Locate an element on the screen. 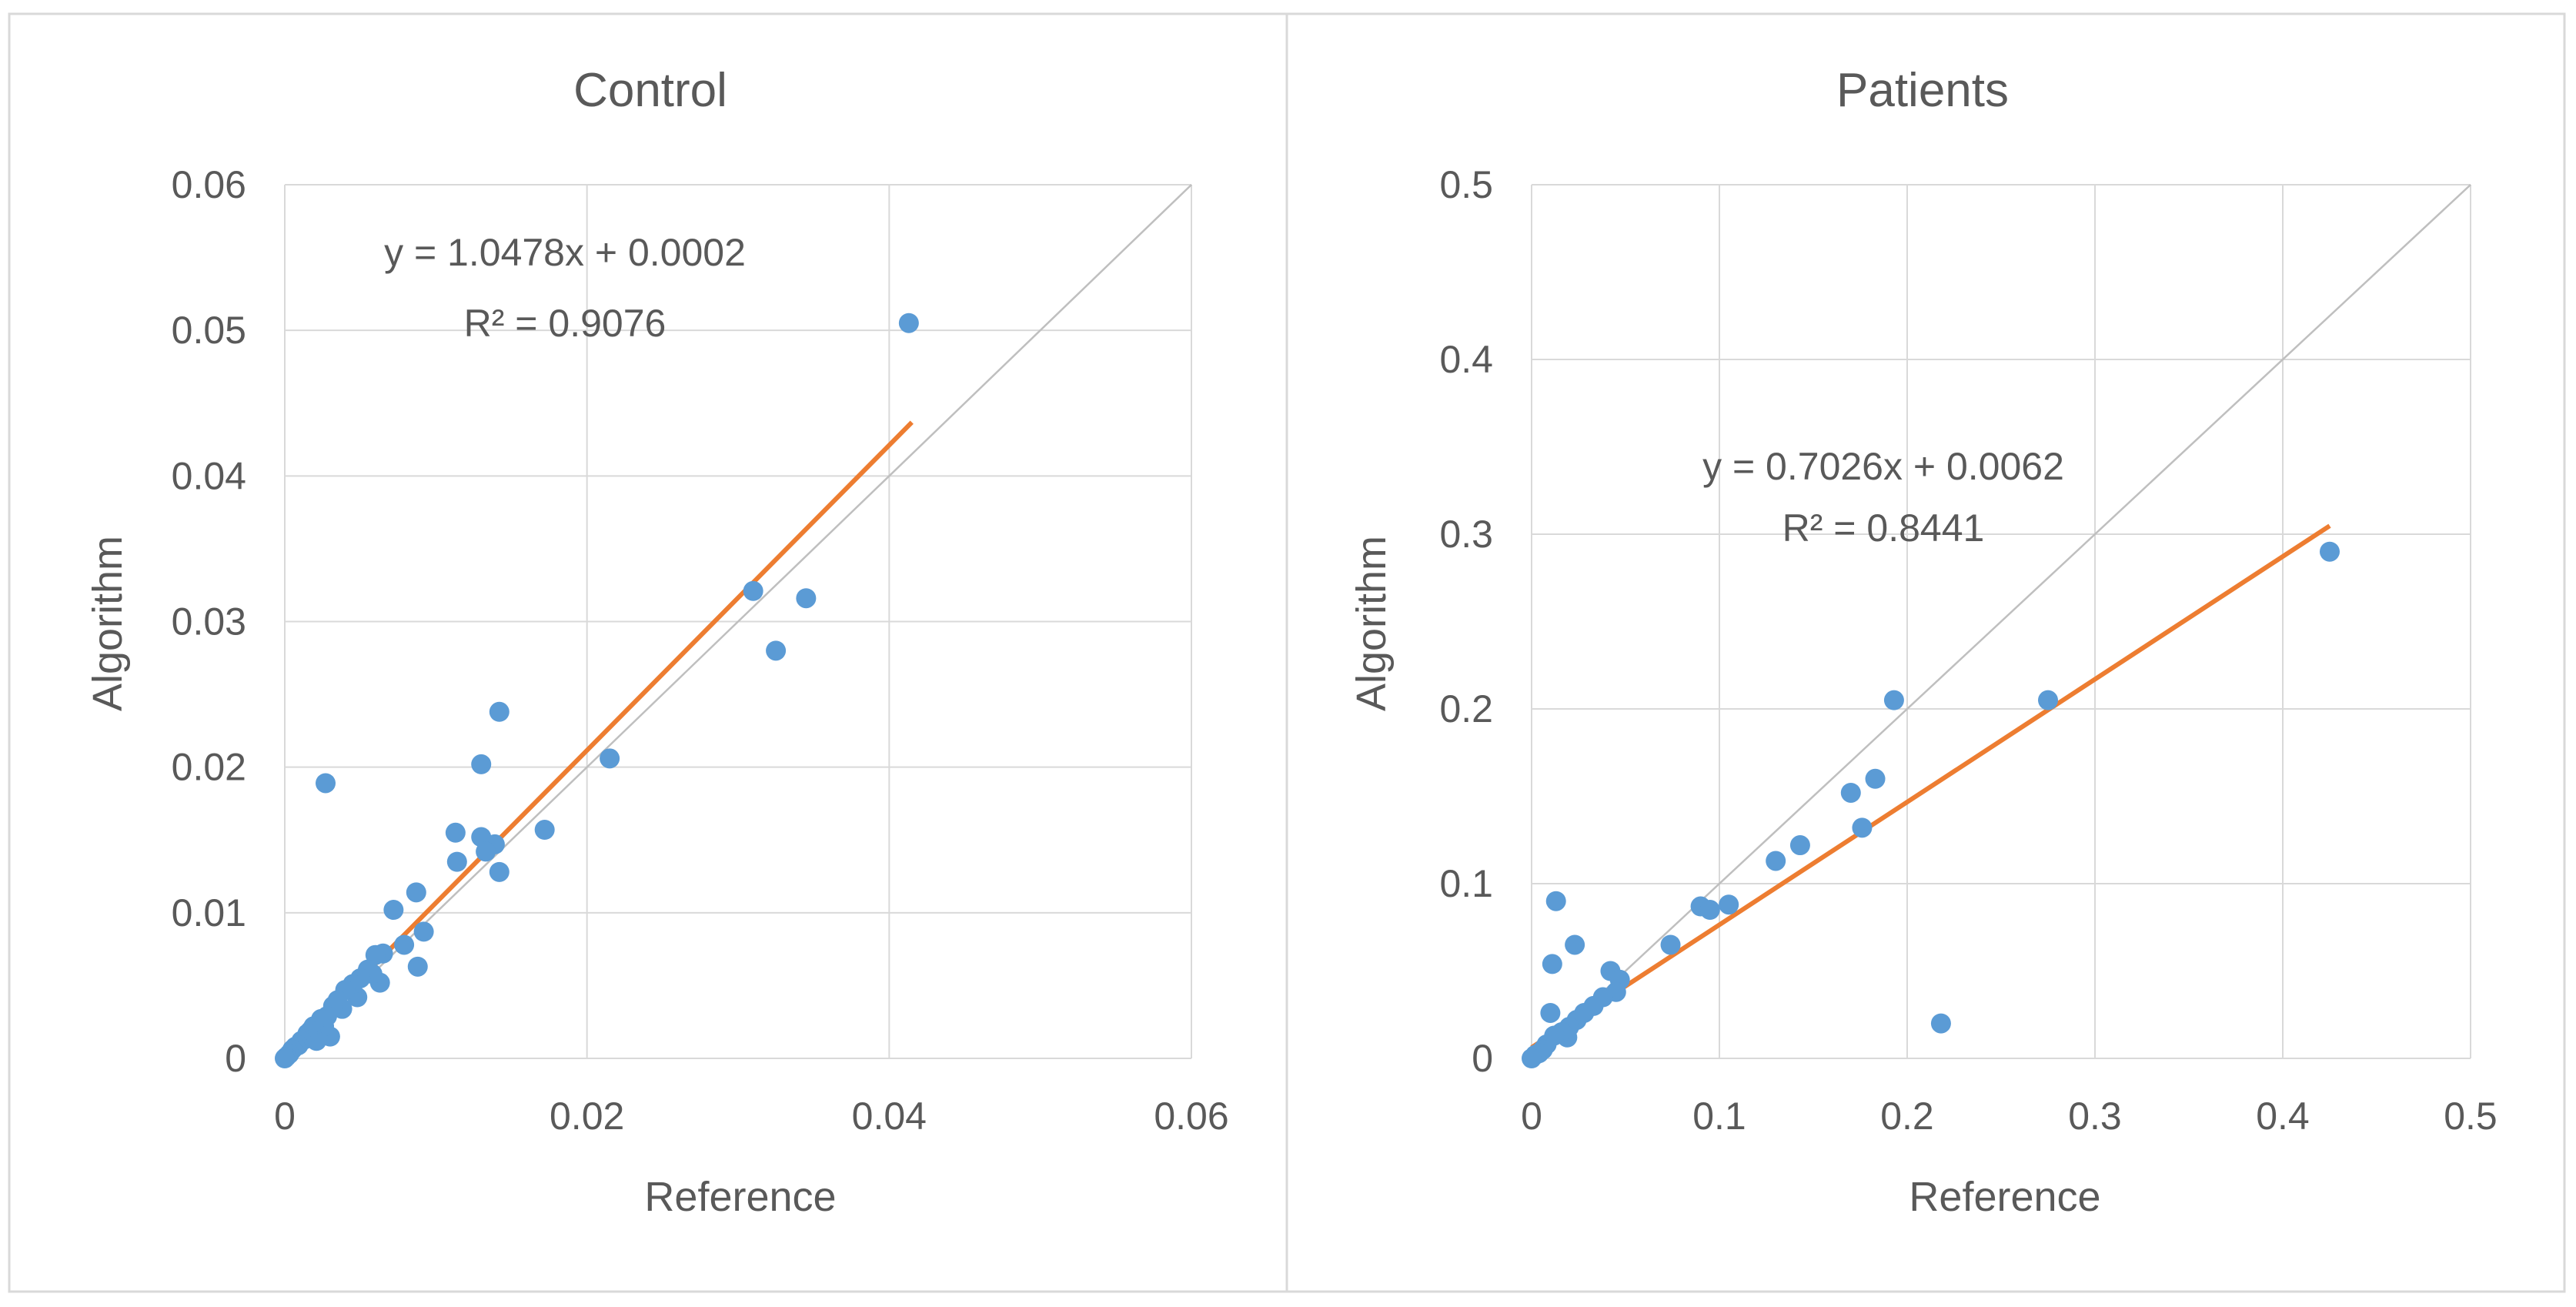 The image size is (2576, 1307). y-tick-label: 0.01 is located at coordinates (209, 912).